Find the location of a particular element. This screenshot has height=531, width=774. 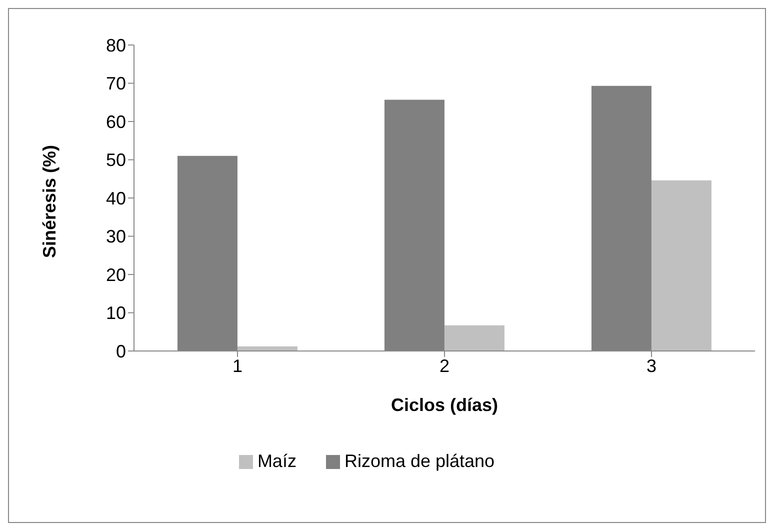

y-tick-label: 50 is located at coordinates (116, 160).